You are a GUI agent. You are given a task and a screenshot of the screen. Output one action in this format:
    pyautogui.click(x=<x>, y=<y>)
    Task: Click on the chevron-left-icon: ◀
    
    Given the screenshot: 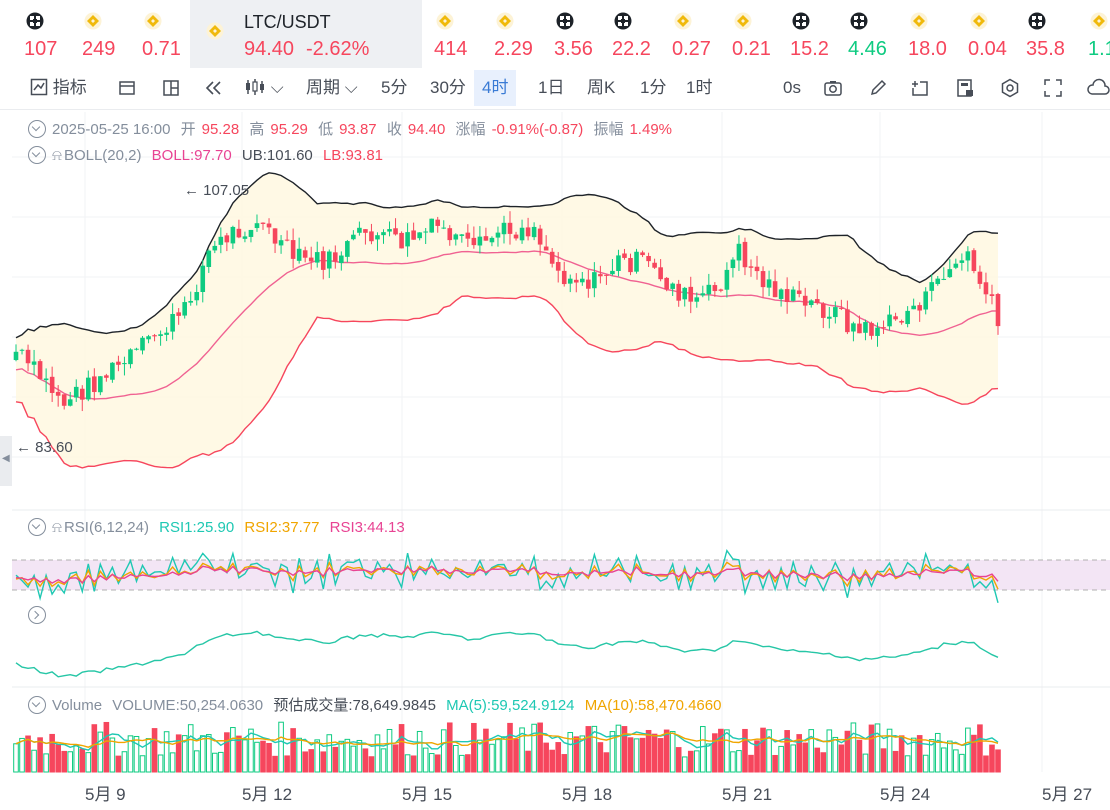 What is the action you would take?
    pyautogui.click(x=6, y=458)
    